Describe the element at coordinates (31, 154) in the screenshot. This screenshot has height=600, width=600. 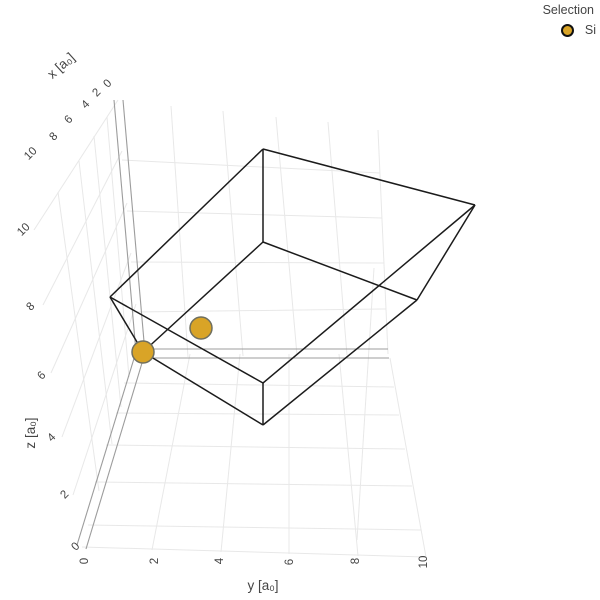
I see `x-tick-label: 10` at that location.